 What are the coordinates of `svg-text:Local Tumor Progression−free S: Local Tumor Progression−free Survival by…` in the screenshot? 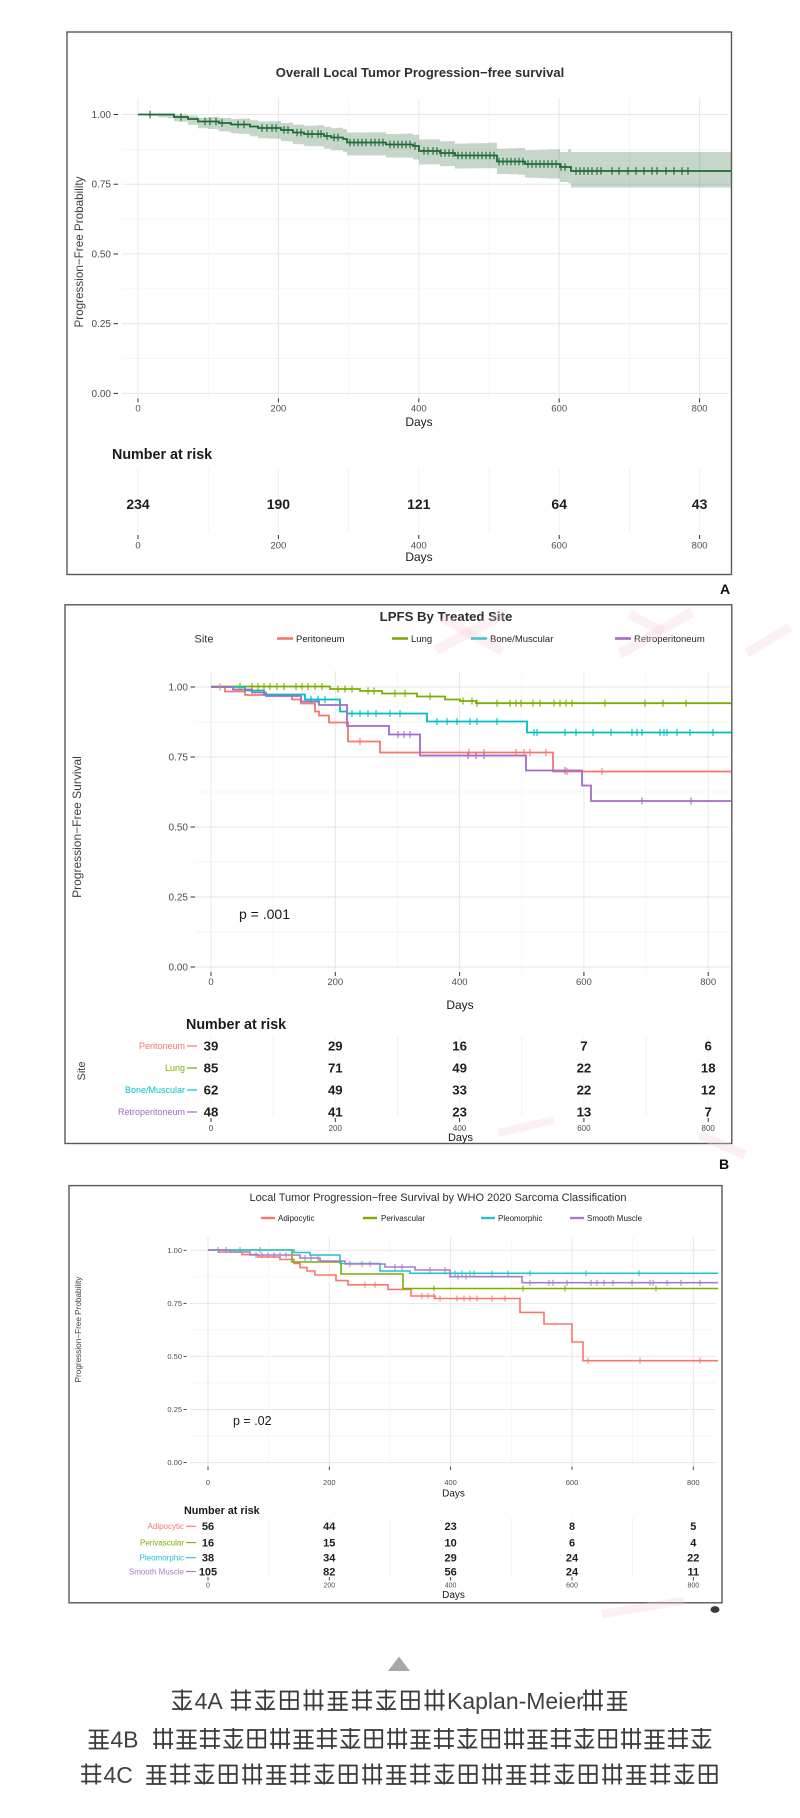 It's located at (438, 1198).